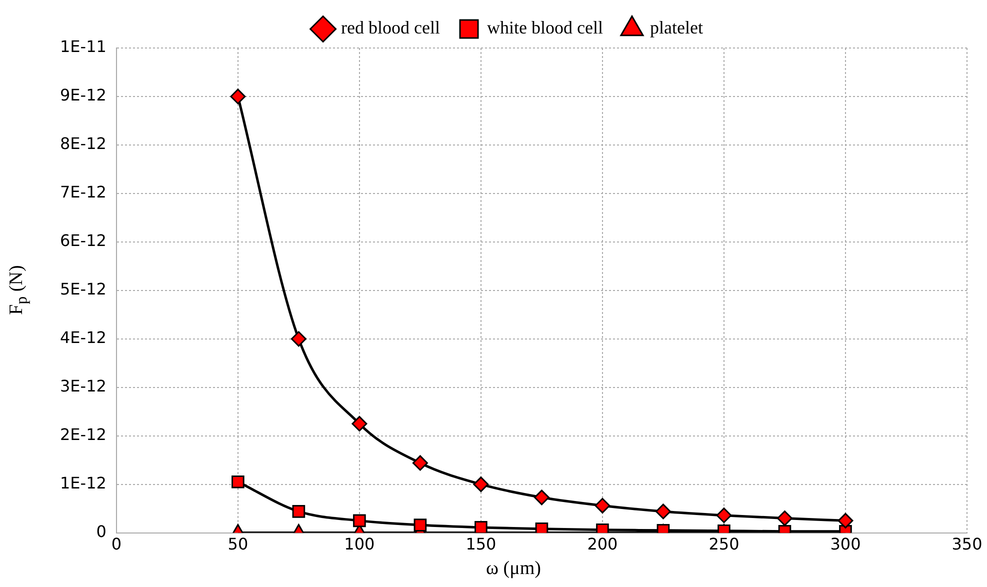 This screenshot has width=987, height=587. What do you see at coordinates (83, 434) in the screenshot?
I see `y-tick-label: 2E-12` at bounding box center [83, 434].